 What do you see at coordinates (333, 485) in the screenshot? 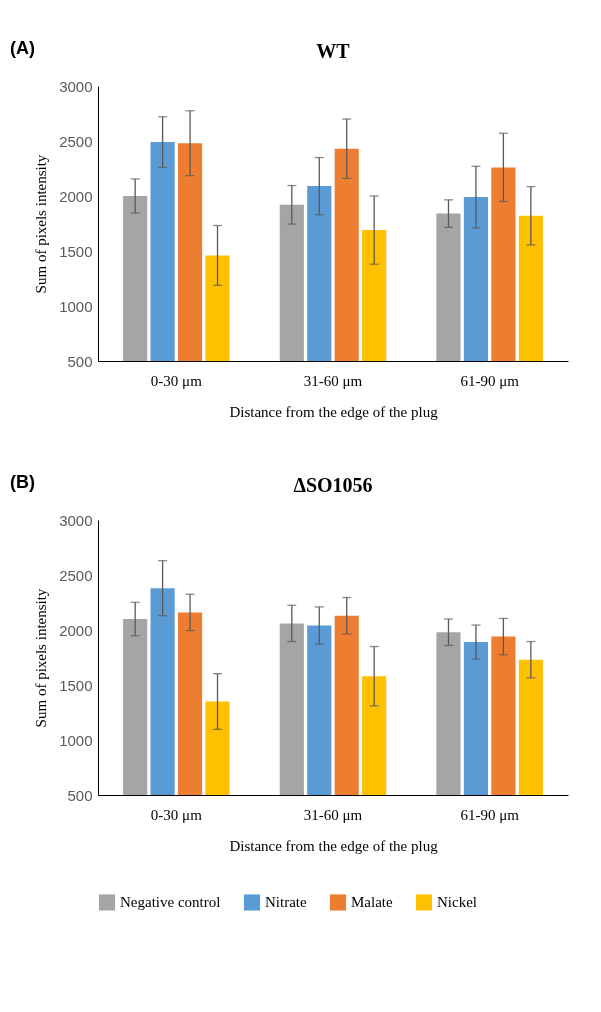
I see `chart-title: ΔSO1056` at bounding box center [333, 485].